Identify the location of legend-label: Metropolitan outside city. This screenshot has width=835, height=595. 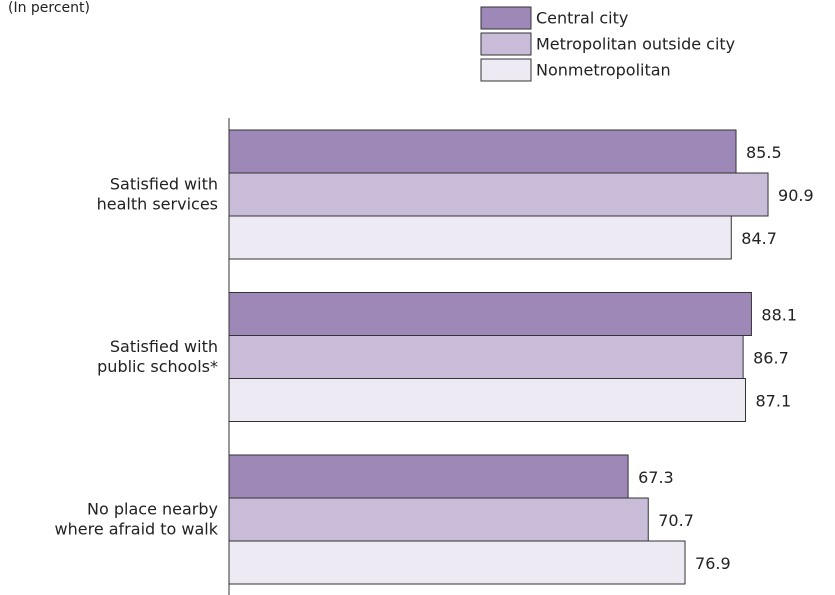
(635, 44).